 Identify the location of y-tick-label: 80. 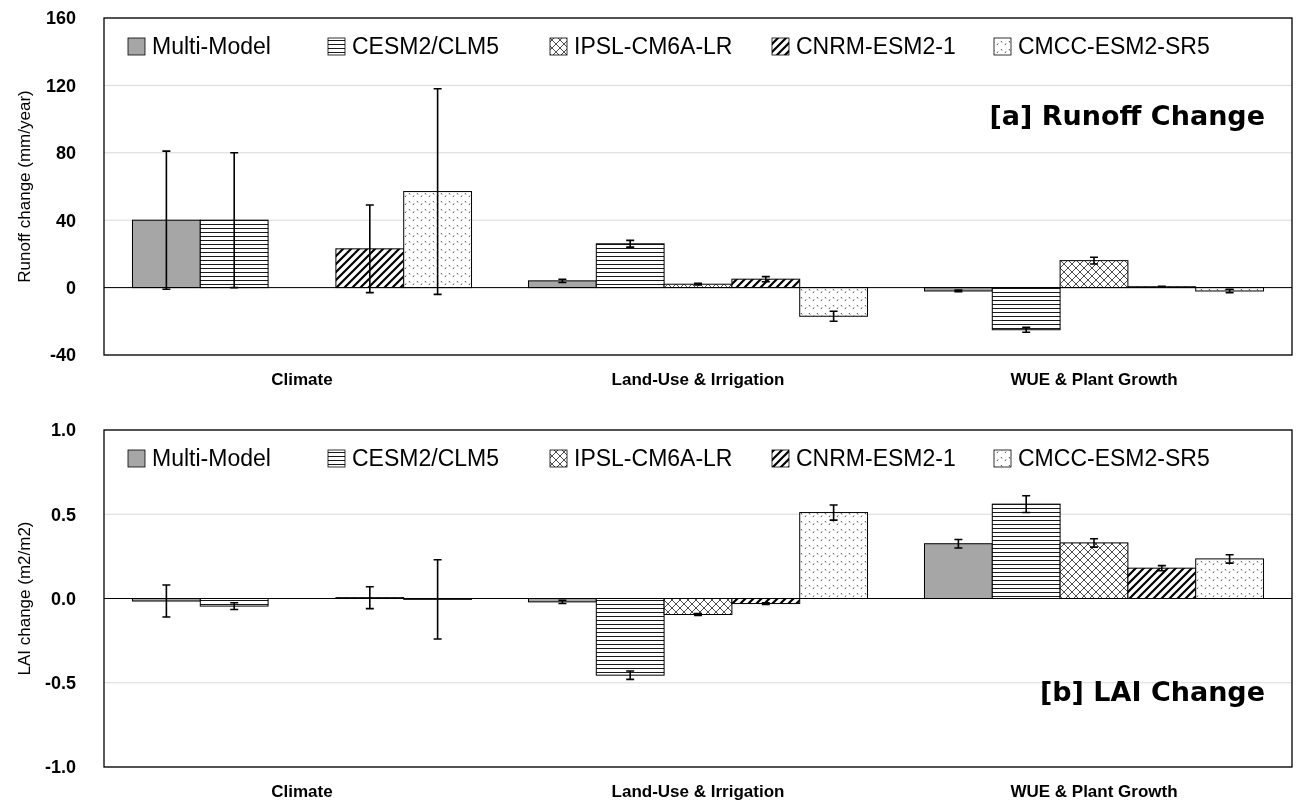
(65, 153).